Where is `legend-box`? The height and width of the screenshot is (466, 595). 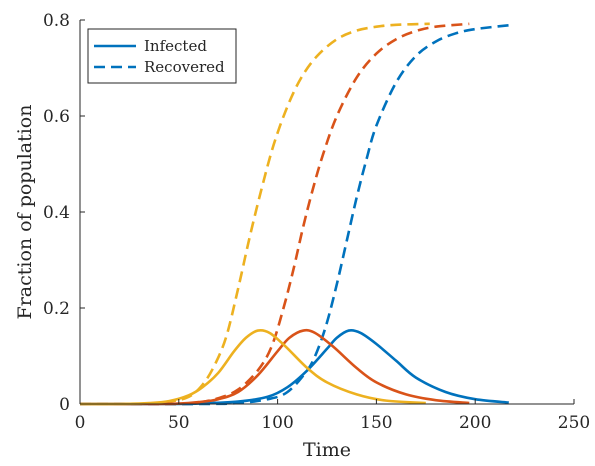 legend-box is located at coordinates (162, 56).